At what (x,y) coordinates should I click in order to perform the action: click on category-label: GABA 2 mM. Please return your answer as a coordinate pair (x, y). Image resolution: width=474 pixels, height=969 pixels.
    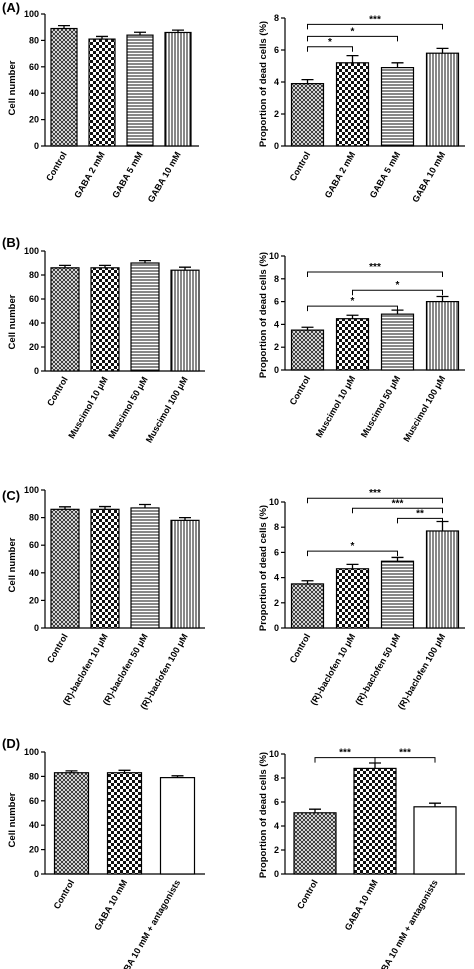
    Looking at the image, I should click on (340, 175).